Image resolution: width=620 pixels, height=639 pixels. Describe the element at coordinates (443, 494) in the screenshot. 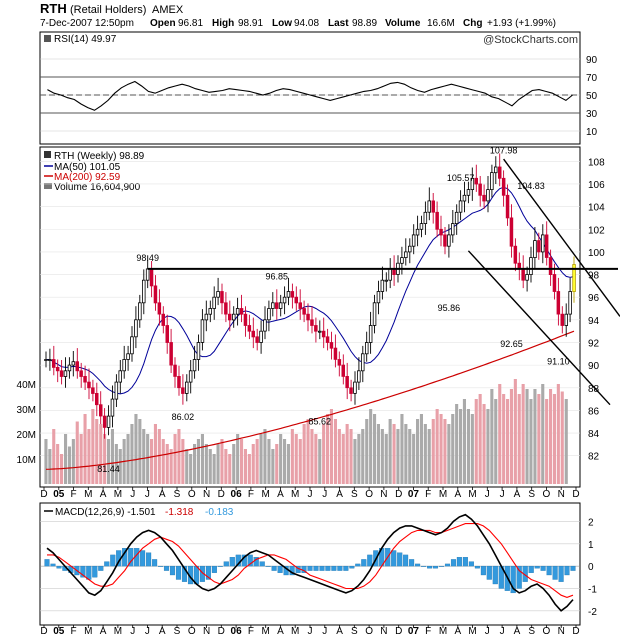

I see `price-x-tick-label: M` at that location.